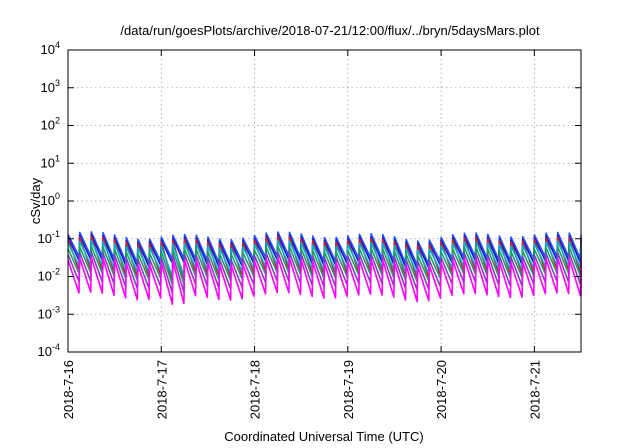 The width and height of the screenshot is (640, 448). What do you see at coordinates (35, 200) in the screenshot?
I see `y-axis-label: cSv/day` at bounding box center [35, 200].